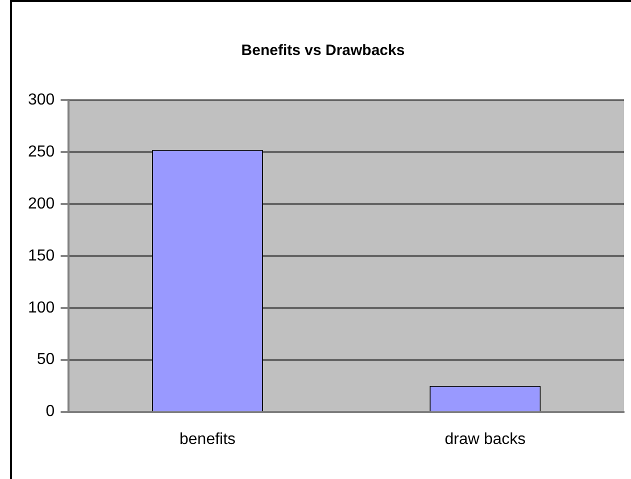 Image resolution: width=631 pixels, height=479 pixels. I want to click on y-tick-label: 0, so click(50, 411).